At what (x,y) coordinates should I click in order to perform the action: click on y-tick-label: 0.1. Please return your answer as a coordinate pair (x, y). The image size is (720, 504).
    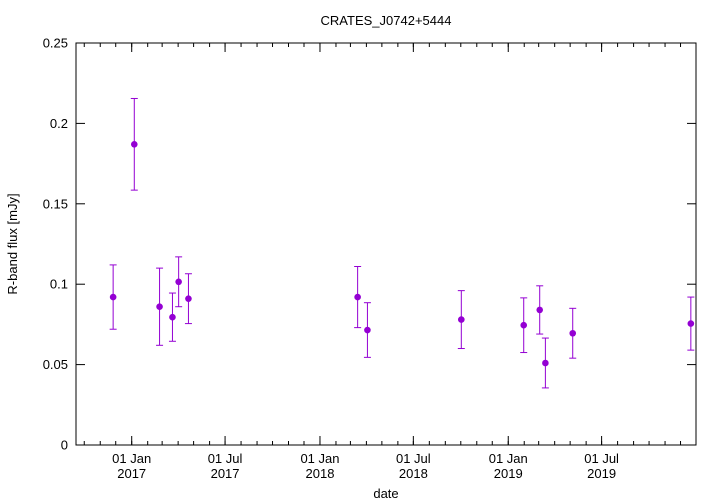
    Looking at the image, I should click on (59, 284).